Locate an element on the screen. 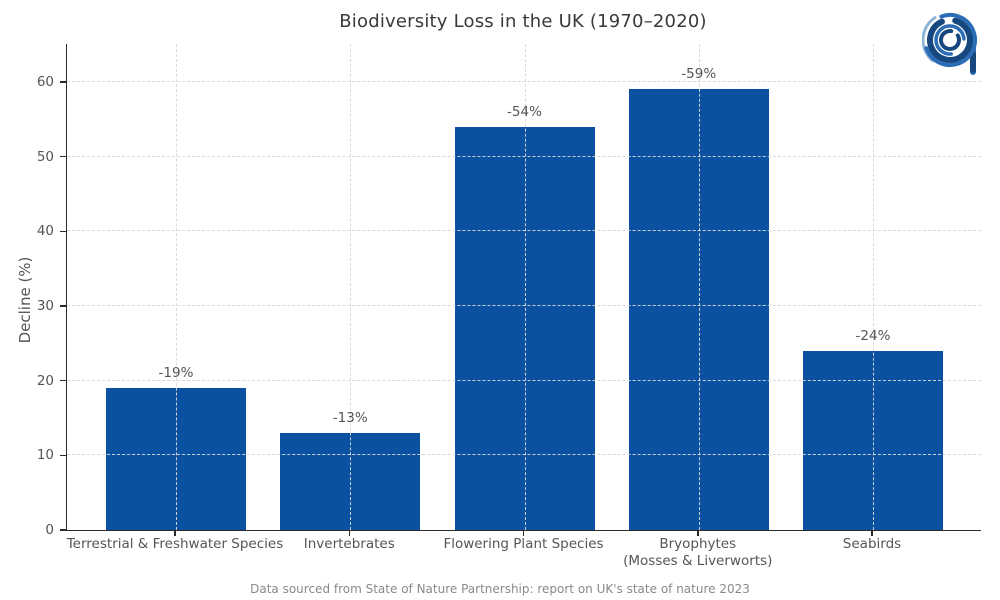 The width and height of the screenshot is (1000, 600). y-tick-label: 10 is located at coordinates (45, 455).